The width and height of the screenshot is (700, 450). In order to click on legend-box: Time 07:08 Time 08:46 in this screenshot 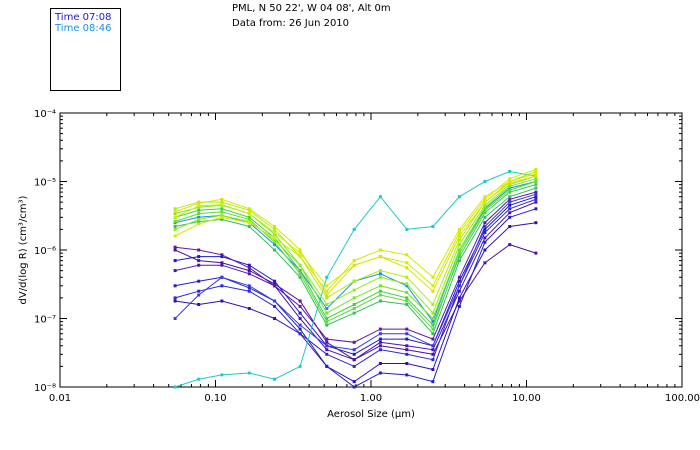, I will do `click(85, 49)`.